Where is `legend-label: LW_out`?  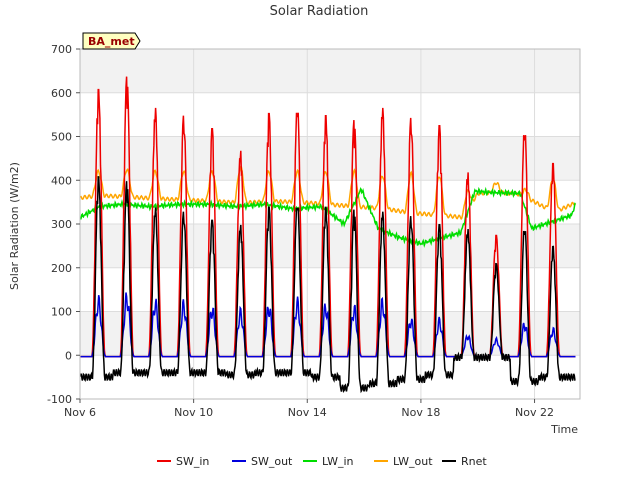
legend-label: LW_out is located at coordinates (413, 461).